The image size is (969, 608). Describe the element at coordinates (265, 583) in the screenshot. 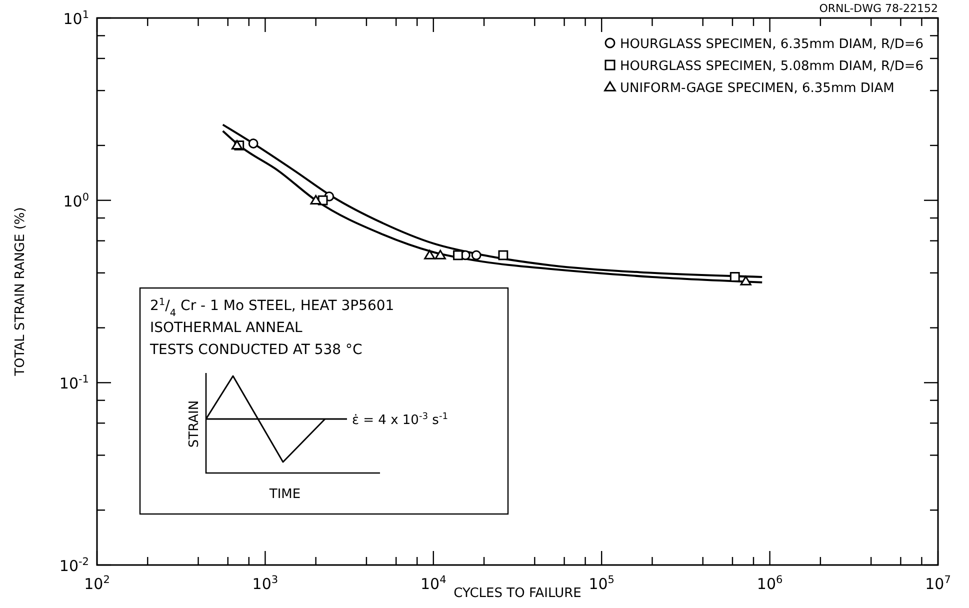

I see `x-tick-label: 10$^{3}$` at that location.